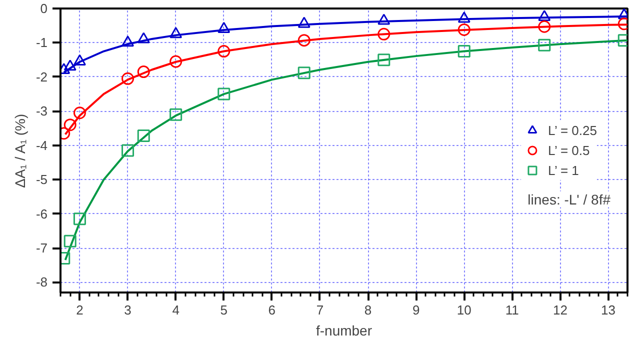  I want to click on x-tick-label: 9, so click(416, 310).